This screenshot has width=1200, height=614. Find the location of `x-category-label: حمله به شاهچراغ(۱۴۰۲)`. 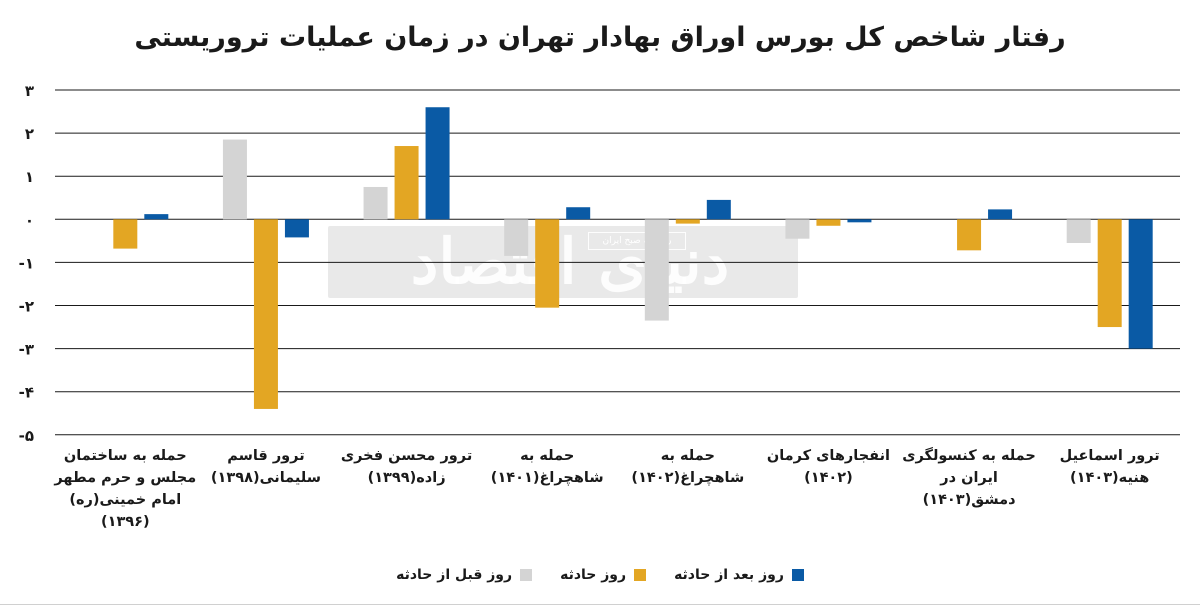

x-category-label: حمله به شاهچراغ(۱۴۰۲) is located at coordinates (688, 467).